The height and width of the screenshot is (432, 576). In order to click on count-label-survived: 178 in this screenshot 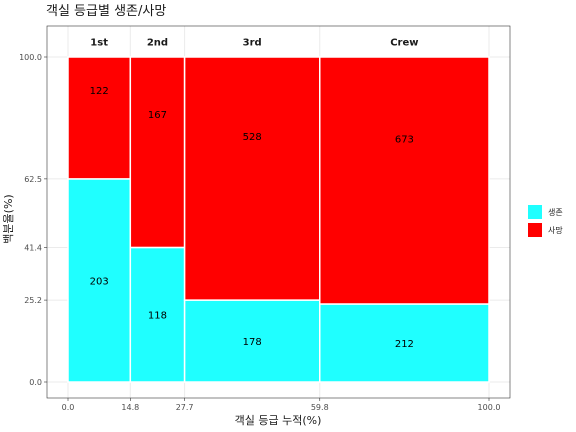, I will do `click(252, 342)`.